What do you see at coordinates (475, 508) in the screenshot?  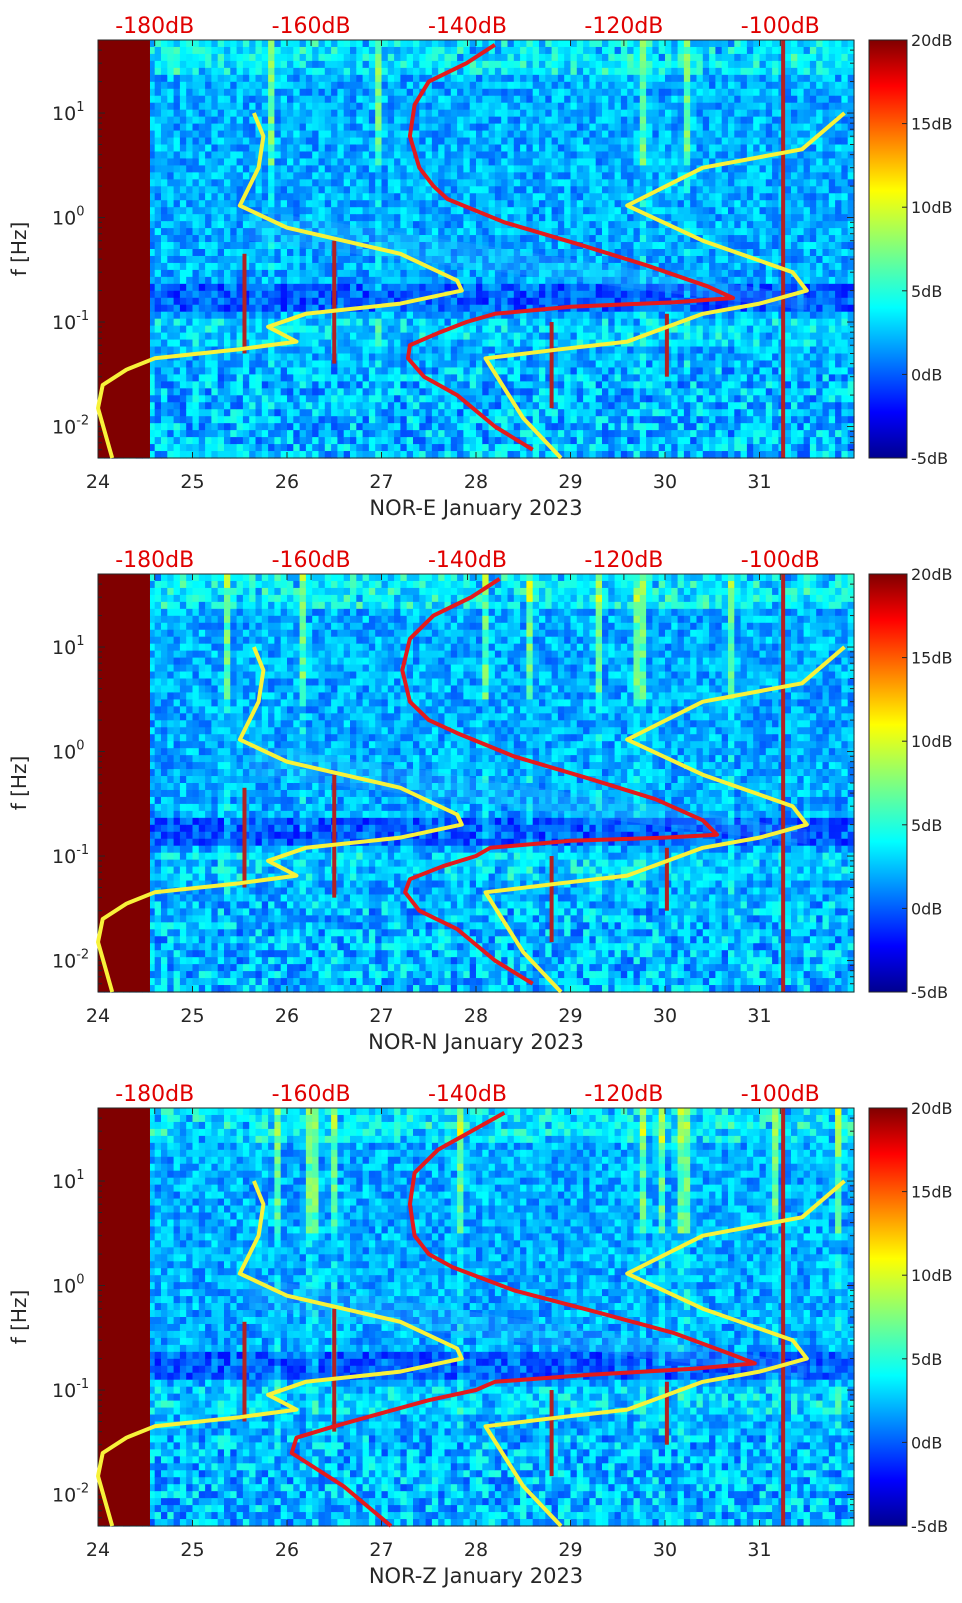 I see `x-axis-label: NOR-E January 2023` at bounding box center [475, 508].